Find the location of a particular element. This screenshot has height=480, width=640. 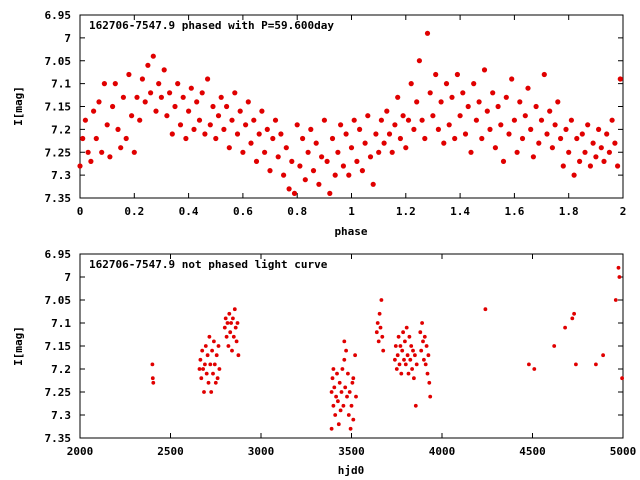

y-tick-label: 6.95 is located at coordinates (58, 254).